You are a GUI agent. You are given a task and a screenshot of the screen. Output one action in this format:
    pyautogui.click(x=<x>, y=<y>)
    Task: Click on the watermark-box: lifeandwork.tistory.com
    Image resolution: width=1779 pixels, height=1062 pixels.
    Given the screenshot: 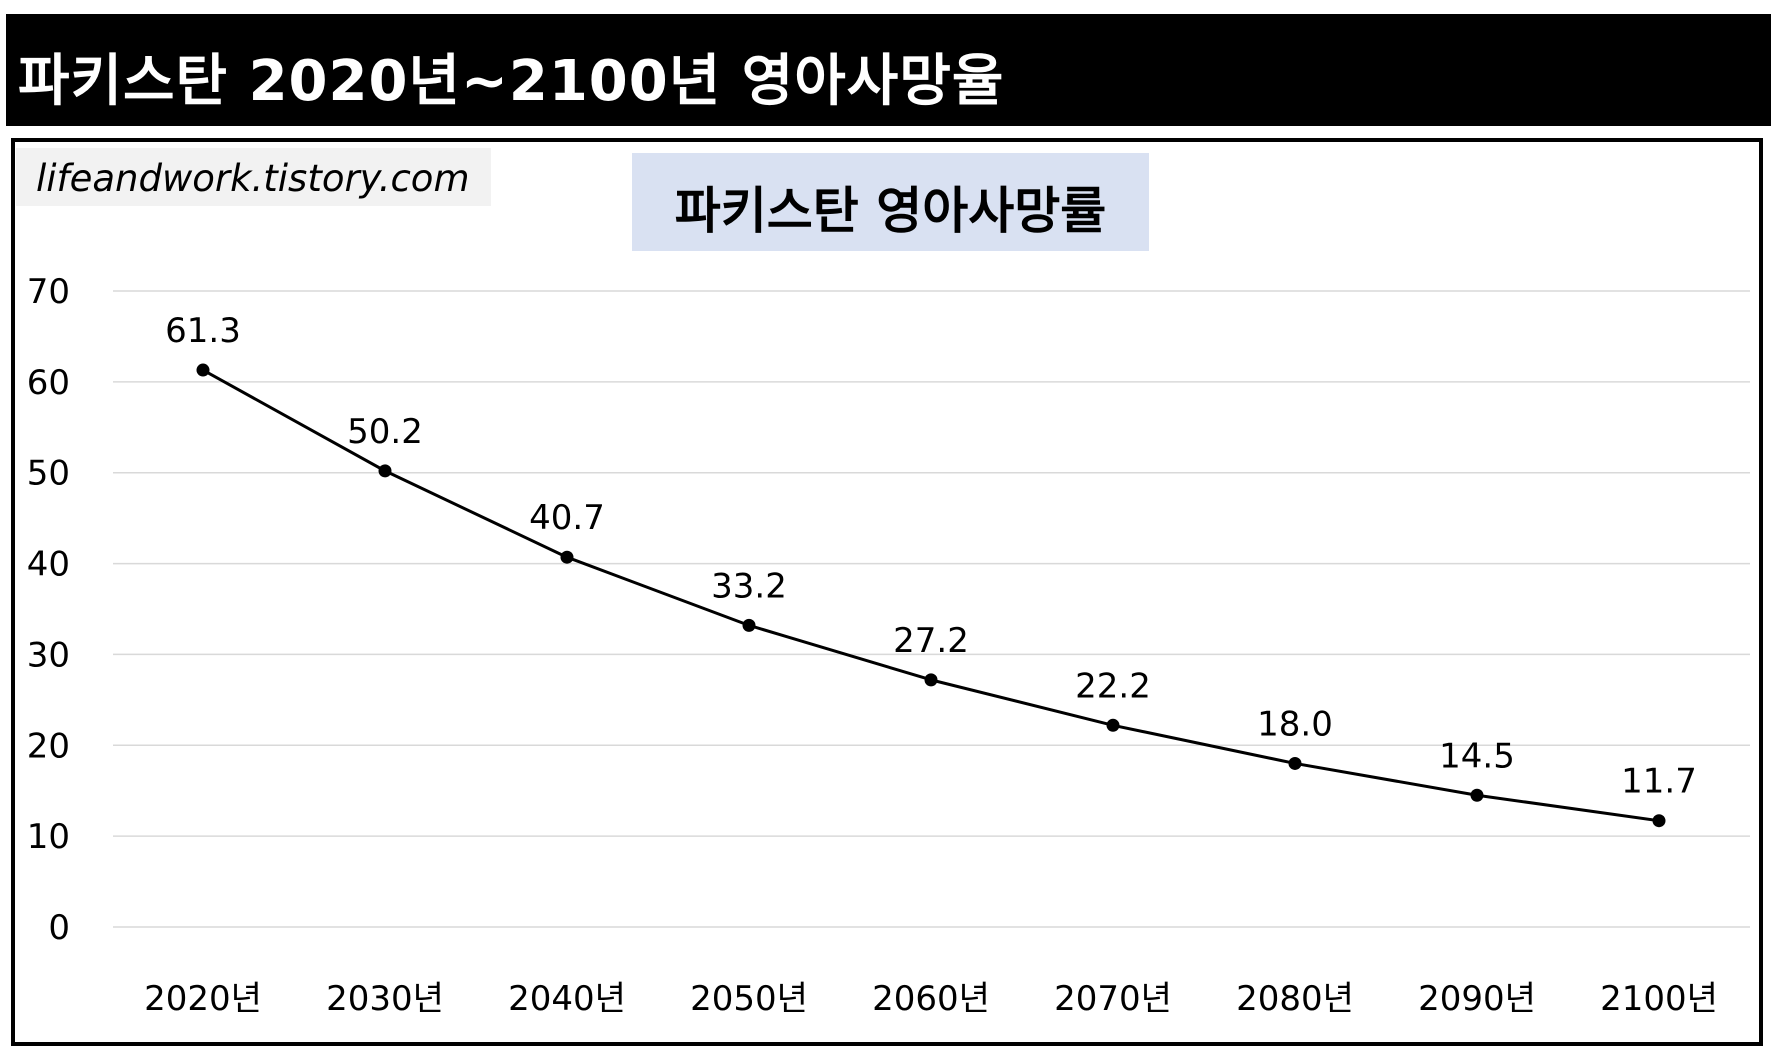 What is the action you would take?
    pyautogui.click(x=253, y=177)
    